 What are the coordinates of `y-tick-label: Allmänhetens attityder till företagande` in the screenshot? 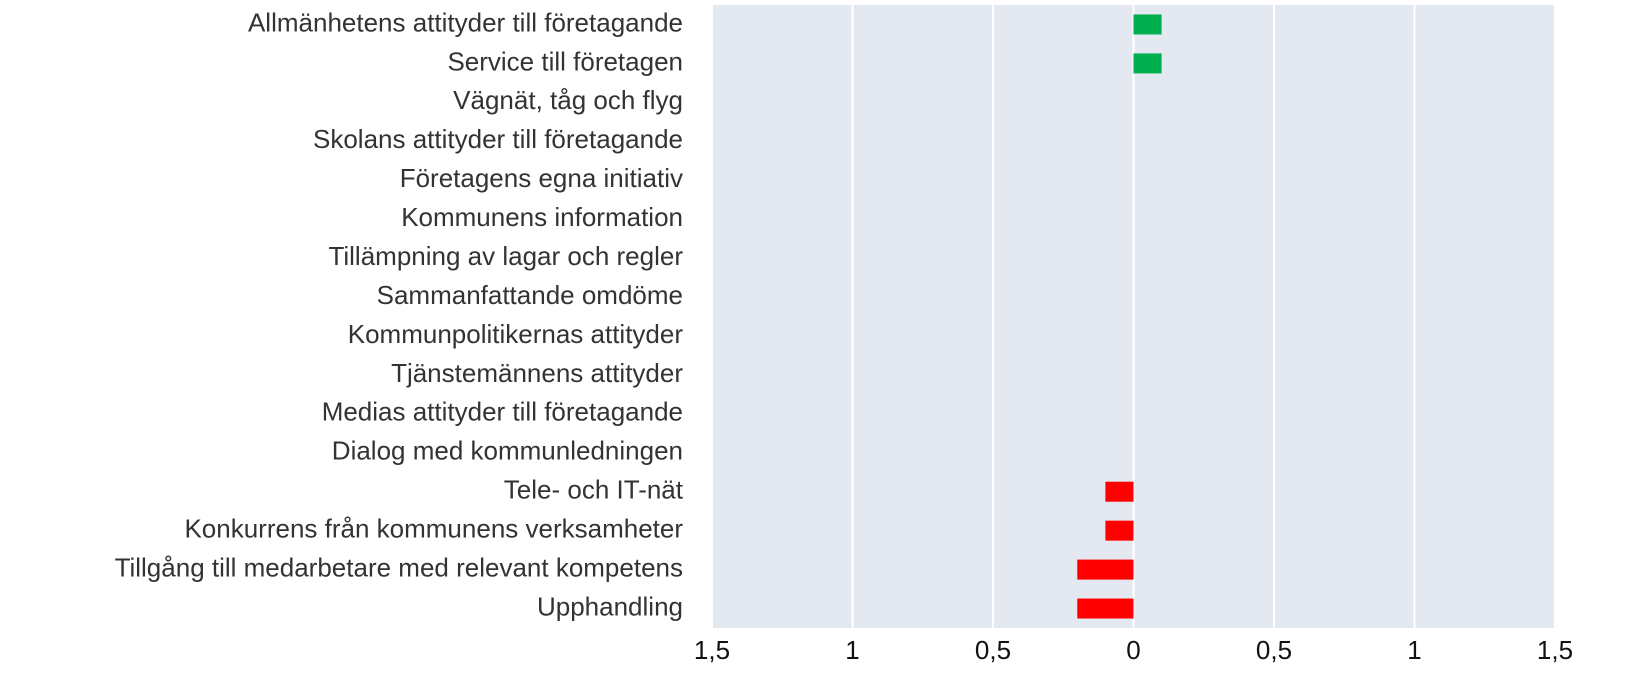 It's located at (465, 22).